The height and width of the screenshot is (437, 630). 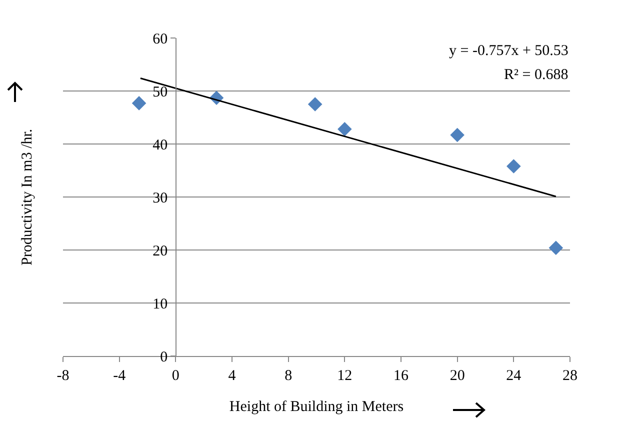 I want to click on x-tick-label: -4, so click(x=119, y=376).